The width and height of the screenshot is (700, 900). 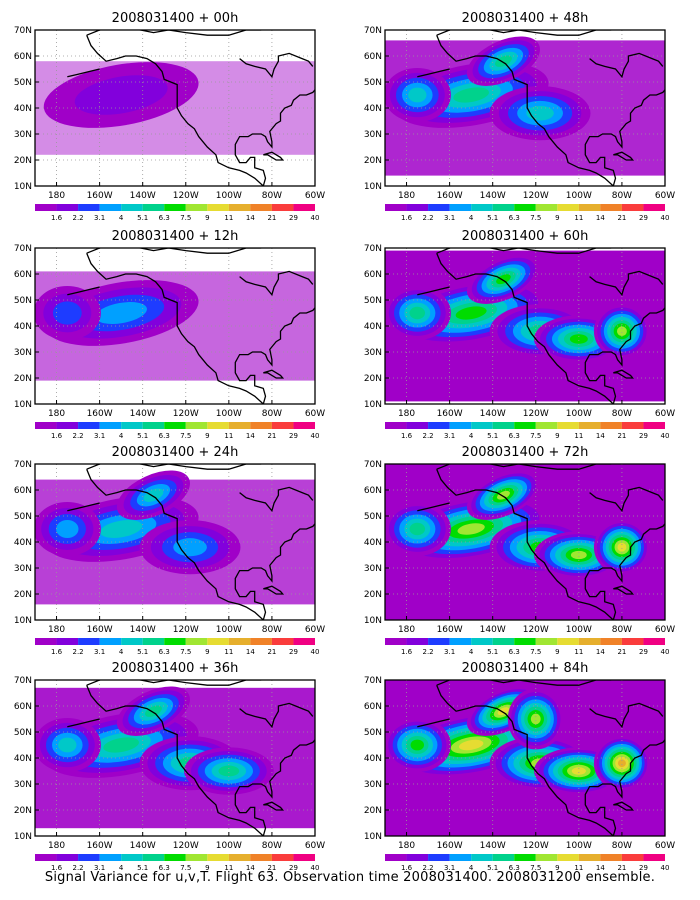 What do you see at coordinates (557, 436) in the screenshot?
I see `colorbar-label: 9` at bounding box center [557, 436].